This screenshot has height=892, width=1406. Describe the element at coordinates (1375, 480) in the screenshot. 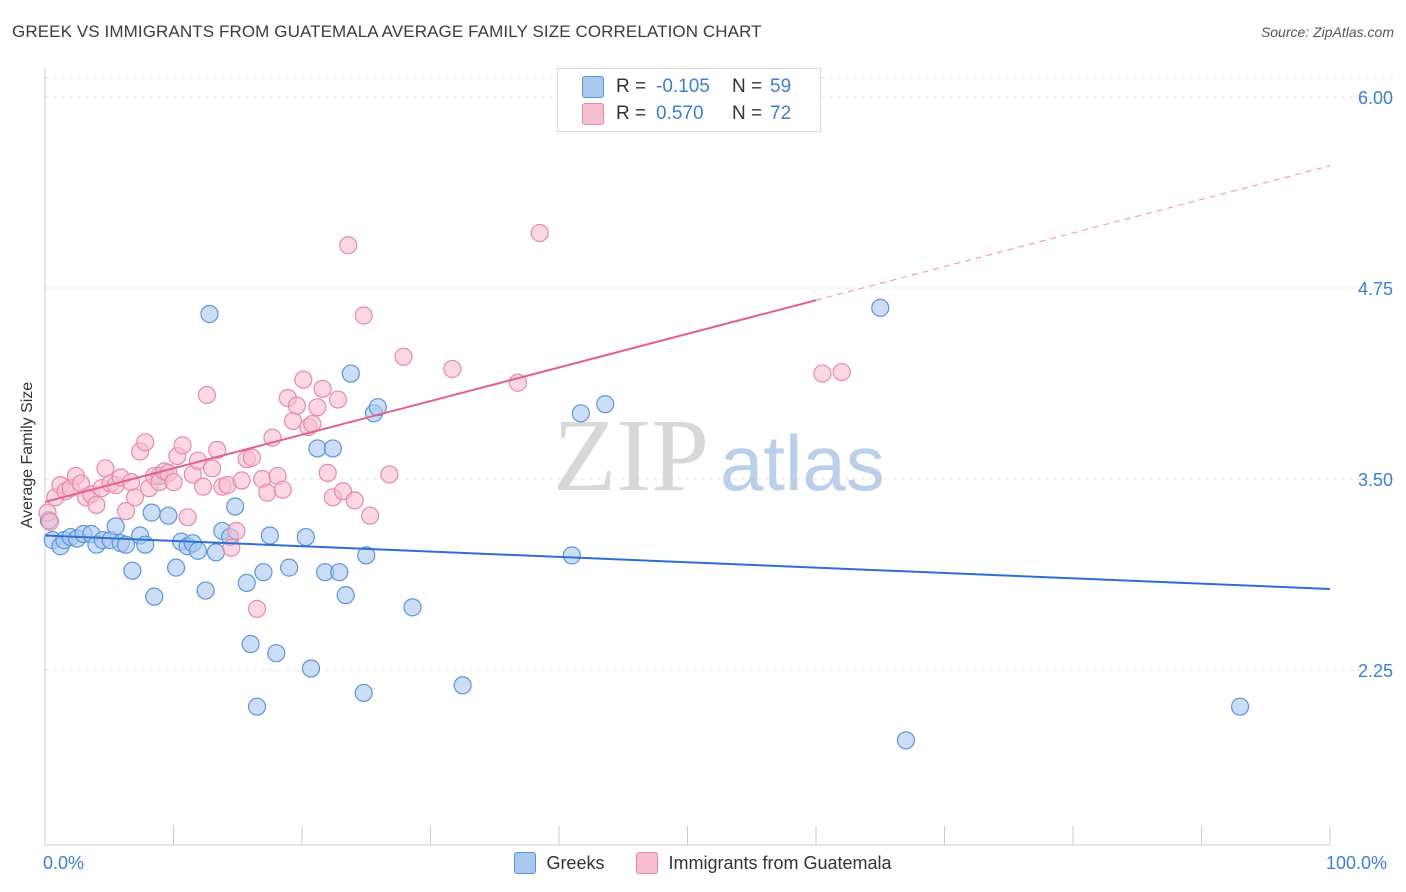

I see `y-tick-label: 3.50` at that location.